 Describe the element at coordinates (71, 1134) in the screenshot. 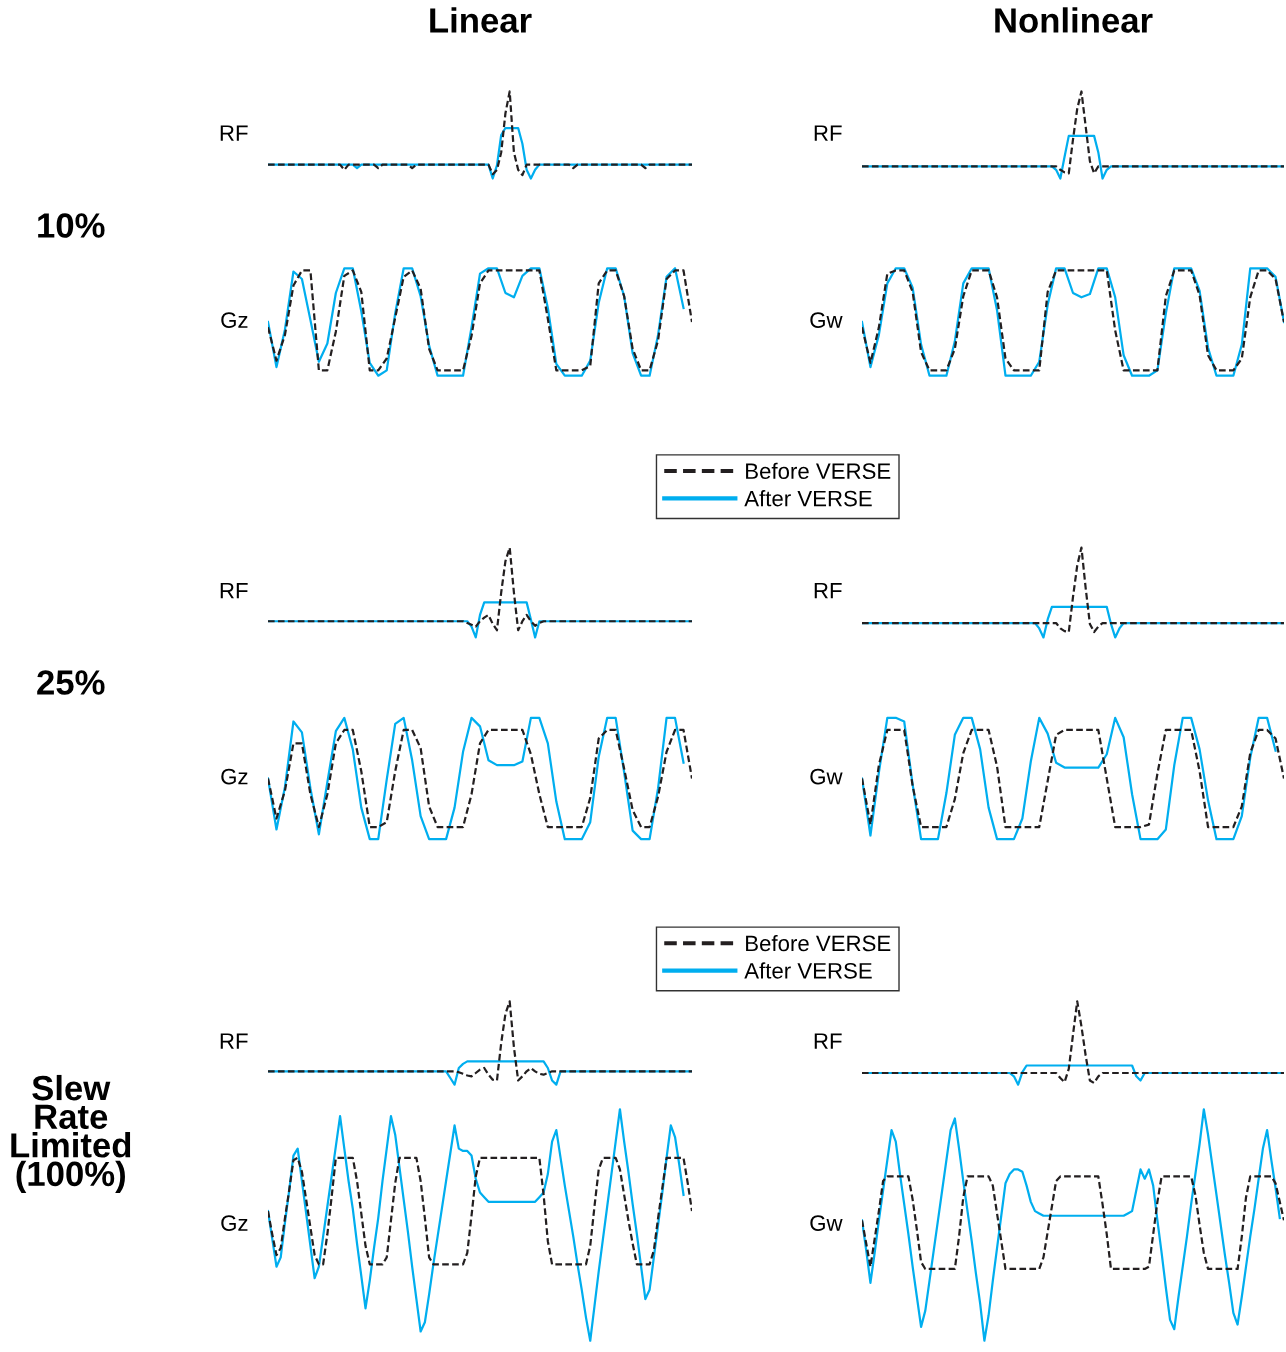

I see `text: Slew Rate Limited (100%)` at that location.